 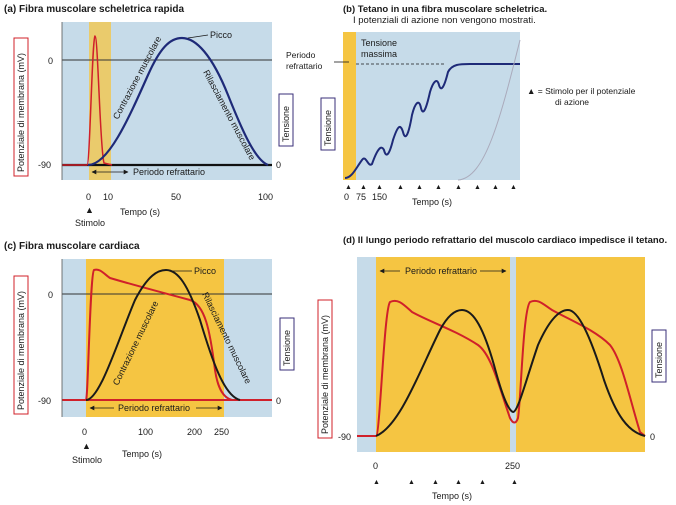 I want to click on panel-a-action-potential, so click(x=87, y=100).